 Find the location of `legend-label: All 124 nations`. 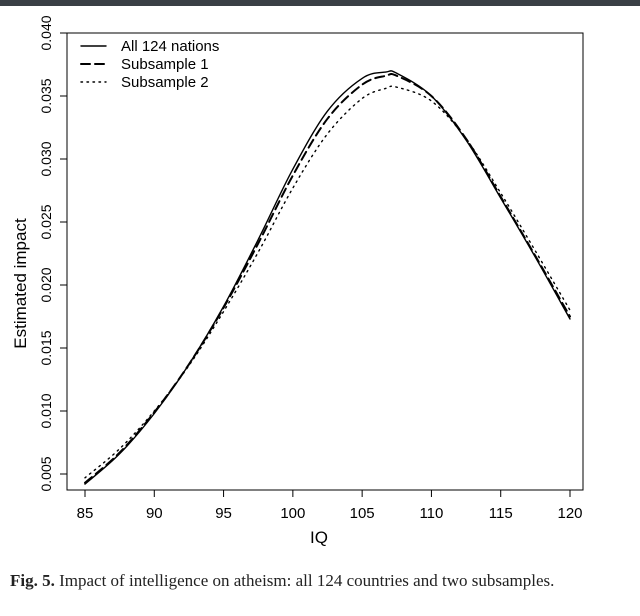

legend-label: All 124 nations is located at coordinates (170, 46).